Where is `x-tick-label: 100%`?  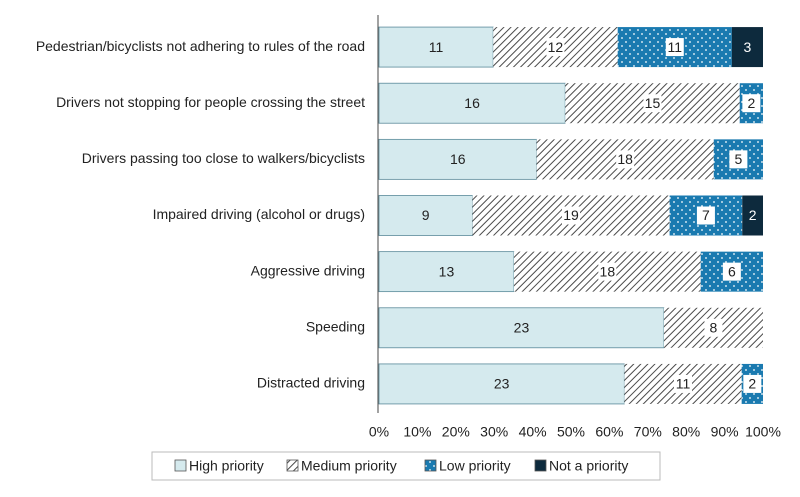 x-tick-label: 100% is located at coordinates (763, 432).